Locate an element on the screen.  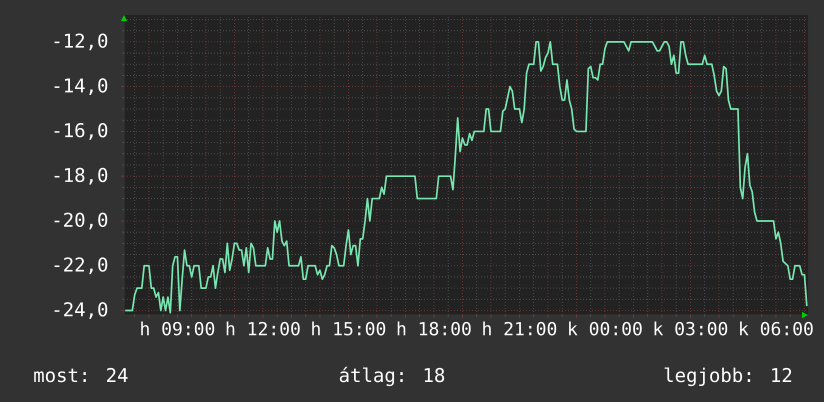
y-tick-label: -24,0 is located at coordinates (81, 310).